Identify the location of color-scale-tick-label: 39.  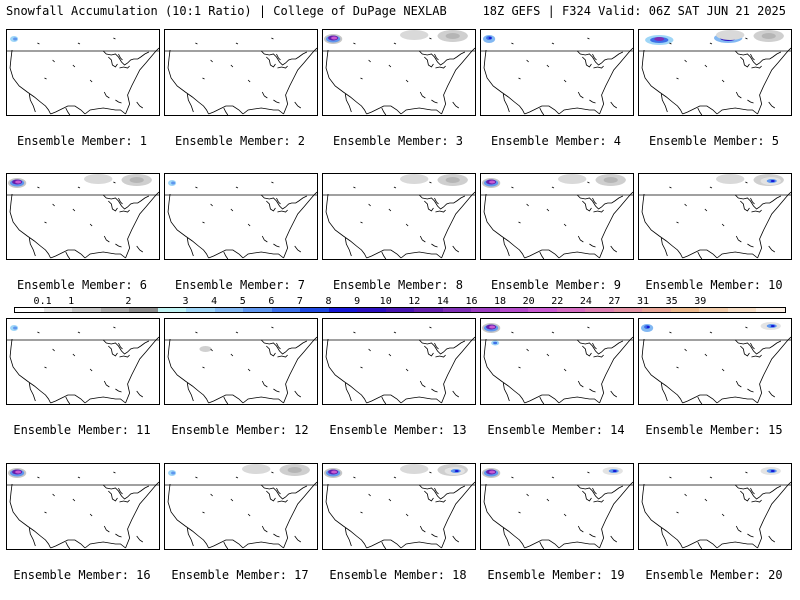
(700, 301).